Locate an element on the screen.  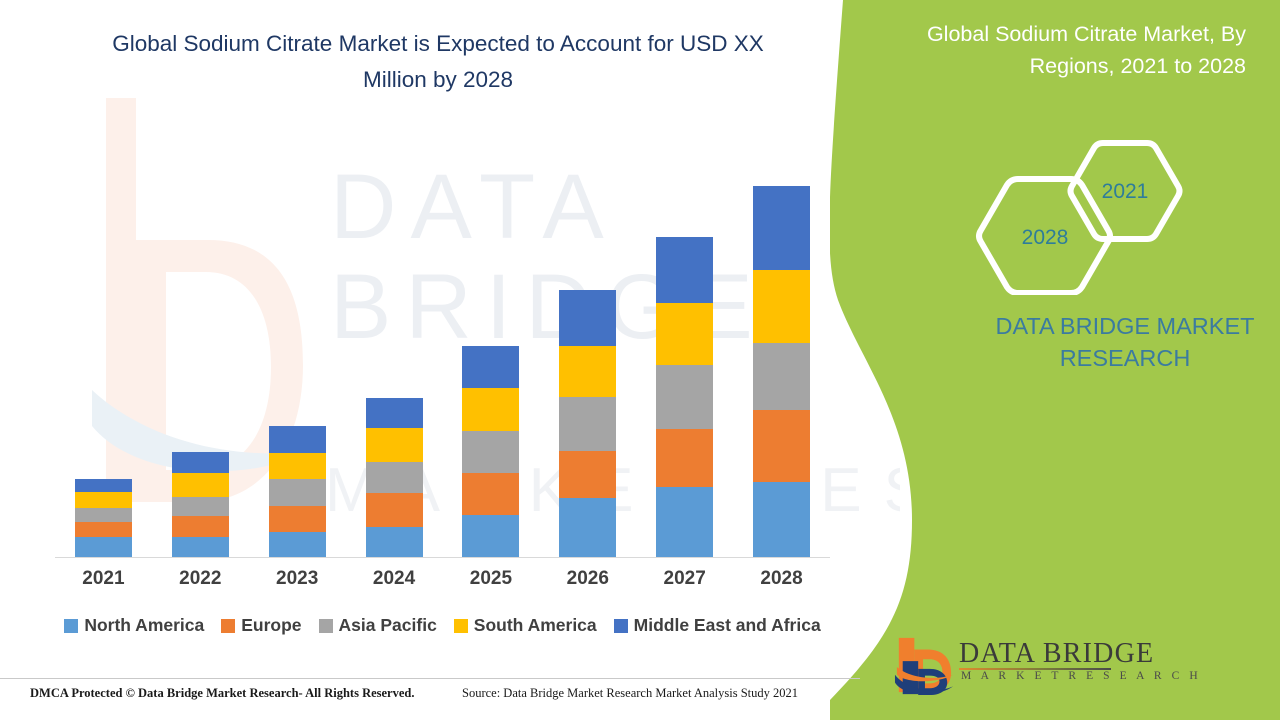
legend-label: Middle East and Africa is located at coordinates (727, 625).